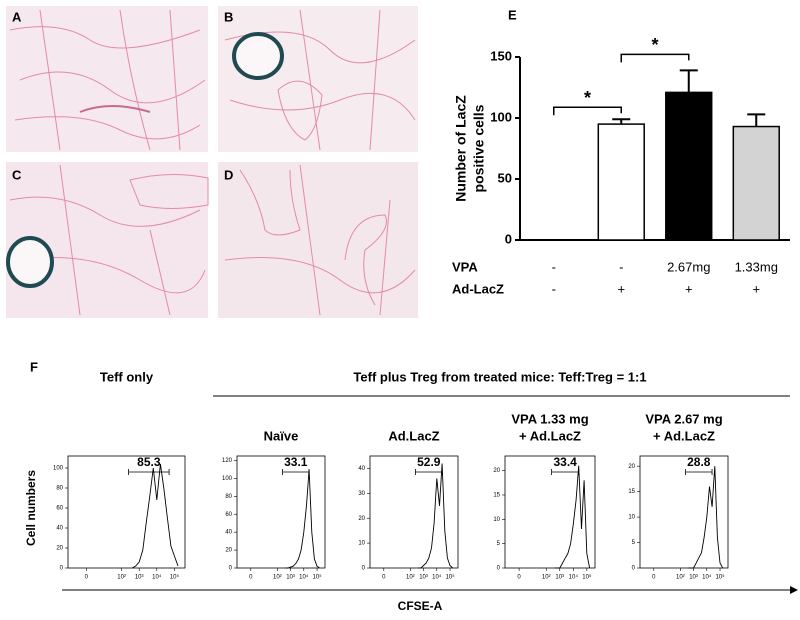 This screenshot has height=620, width=800. Describe the element at coordinates (127, 376) in the screenshot. I see `plot-title: Teff only` at that location.